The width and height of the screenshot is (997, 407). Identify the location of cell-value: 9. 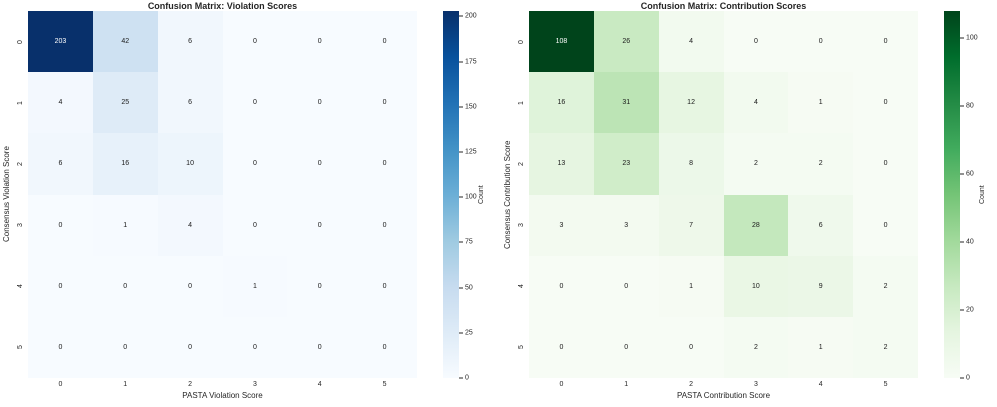
(820, 286).